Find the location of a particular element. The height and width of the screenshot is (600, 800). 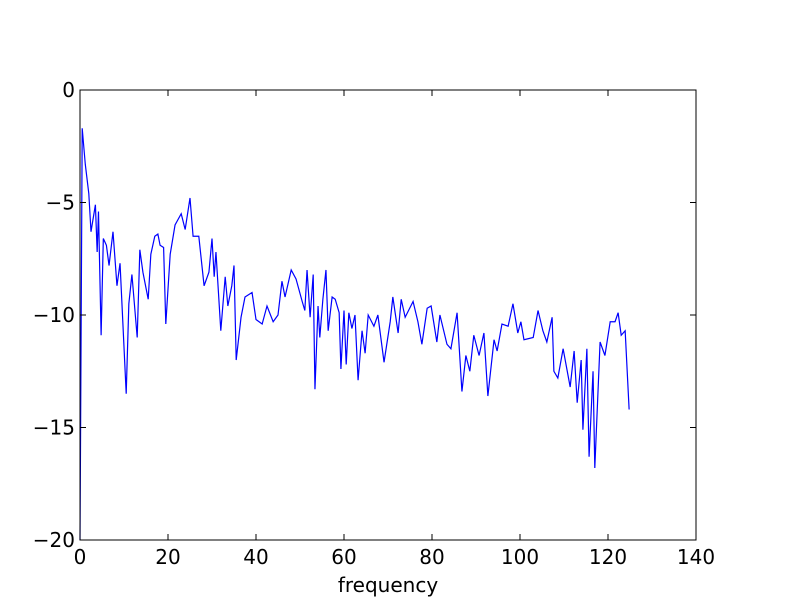

x-axis-label: frequency is located at coordinates (388, 585).